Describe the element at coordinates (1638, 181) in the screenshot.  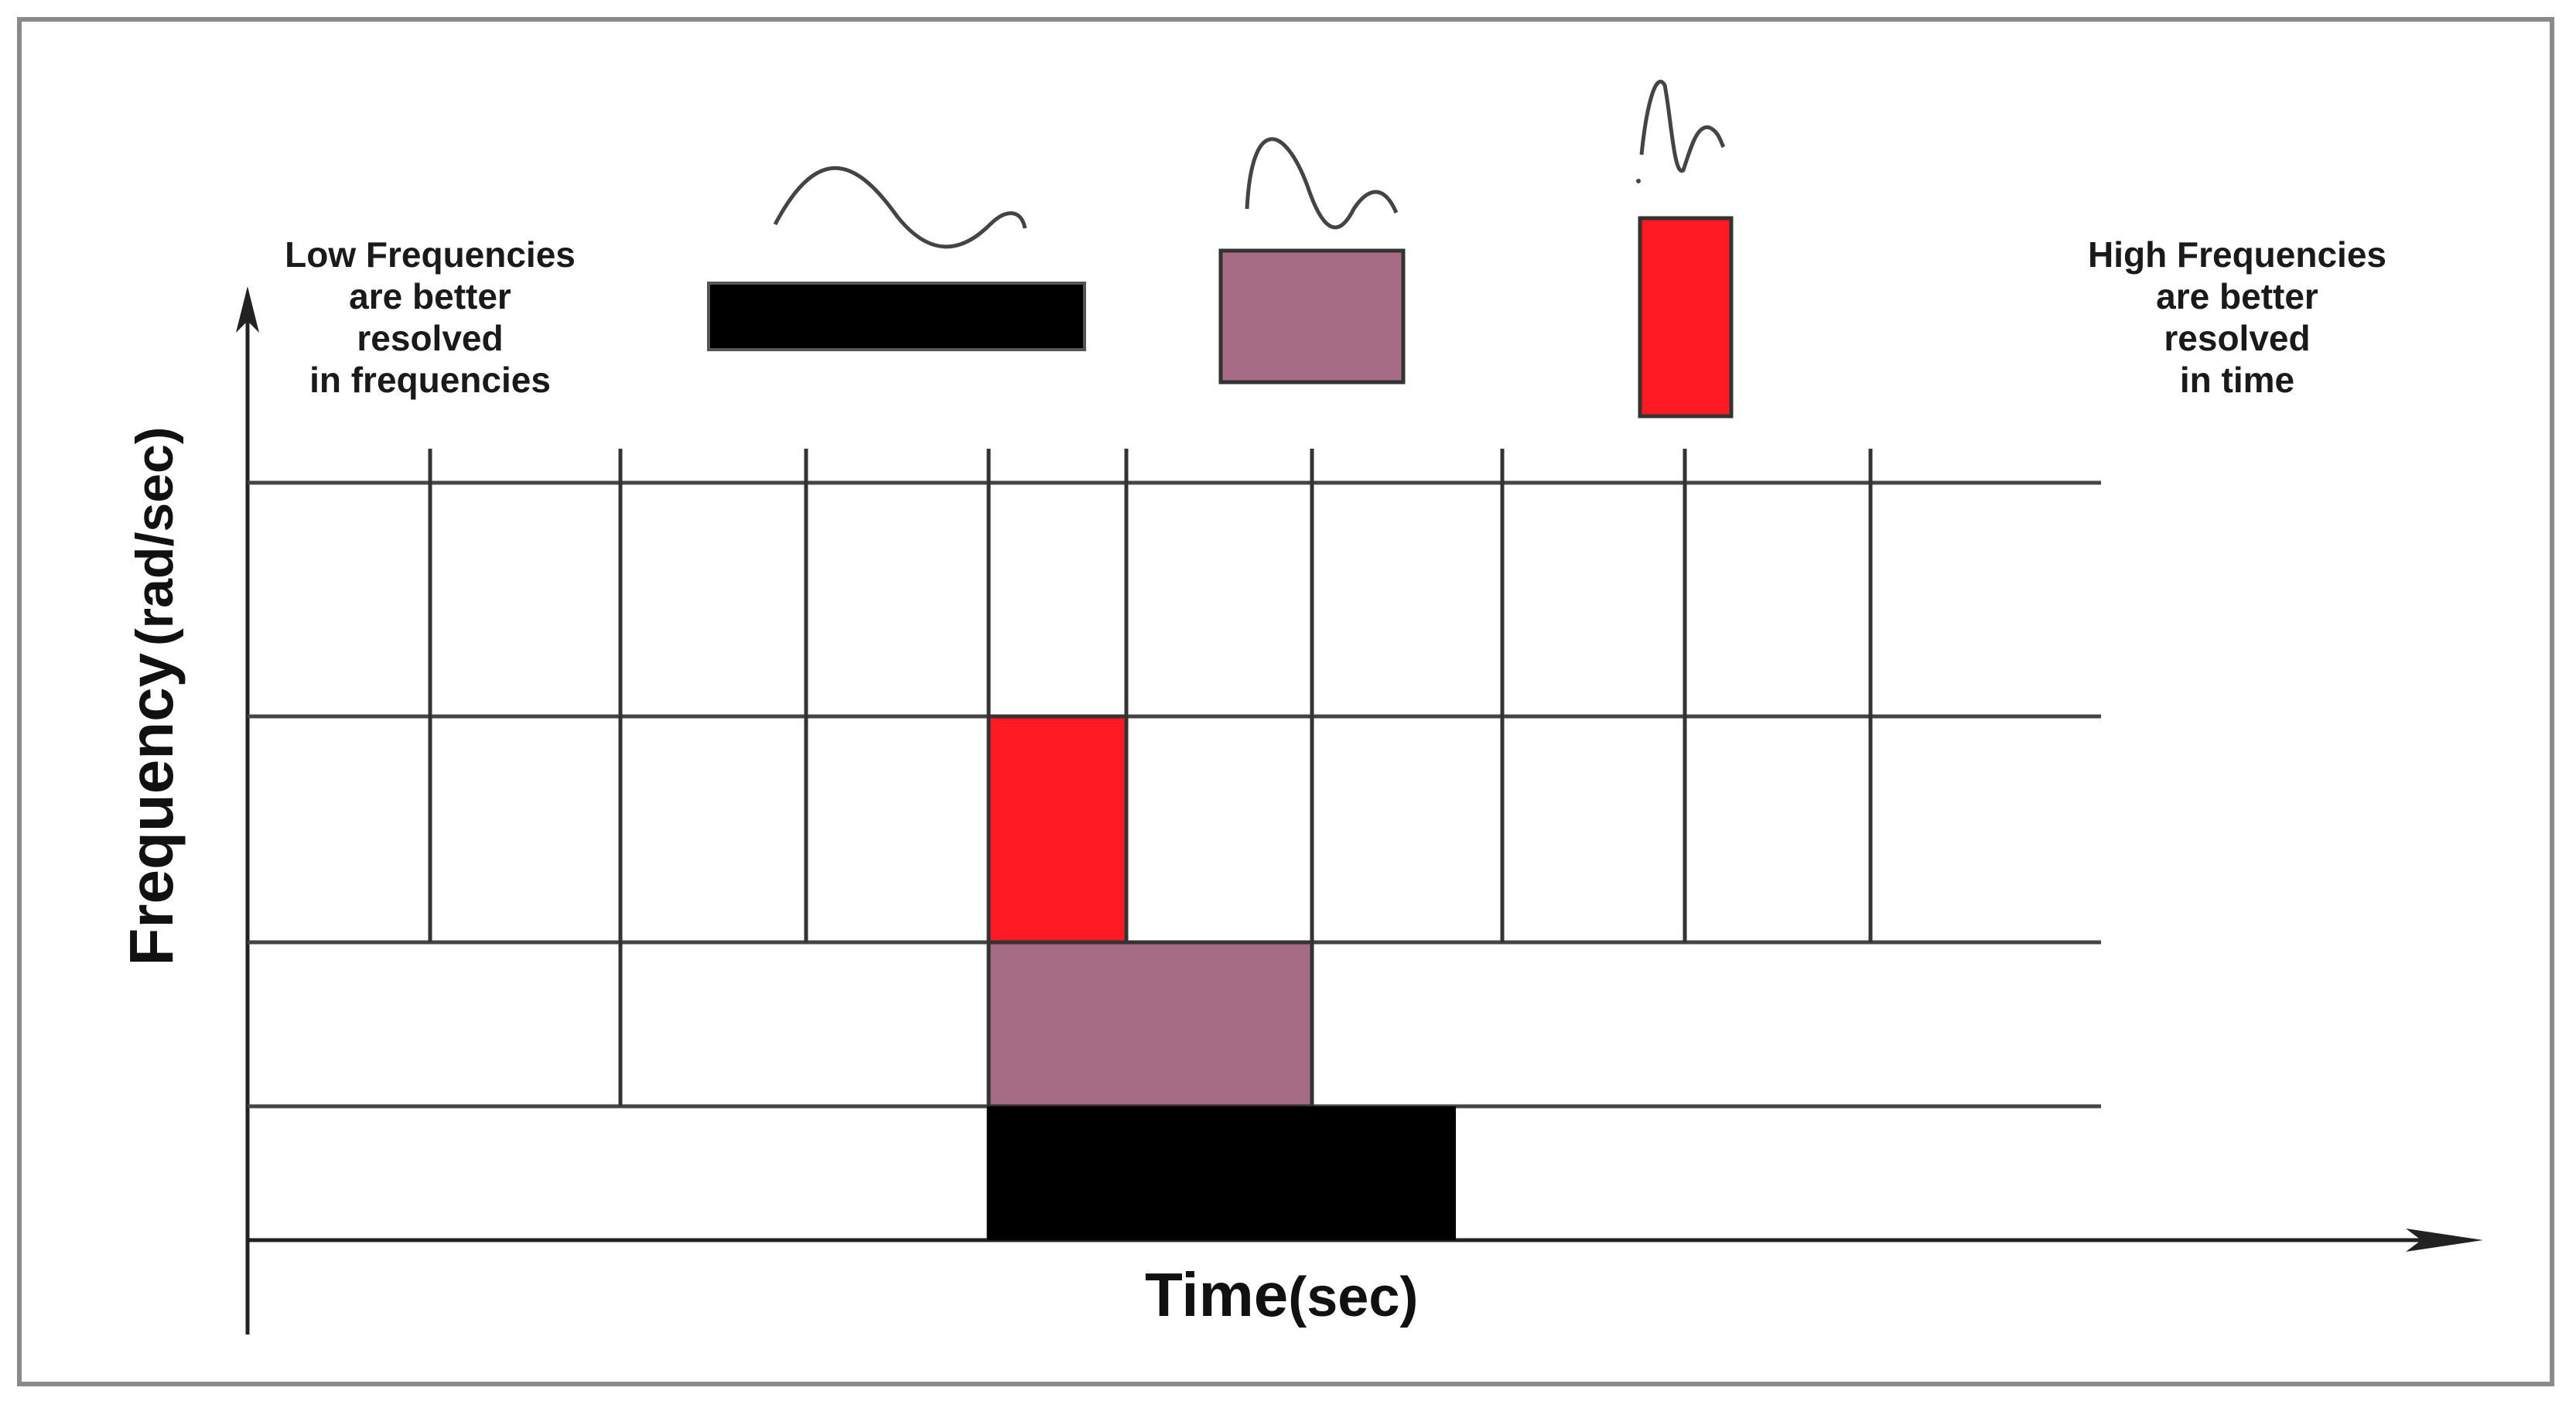
I see `high-frequency-wave-dot` at that location.